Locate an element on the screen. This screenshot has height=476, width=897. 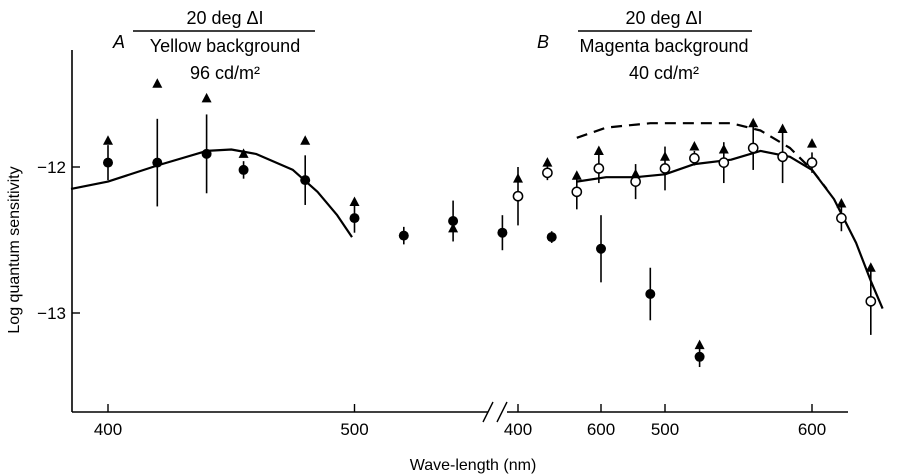
panel-title-bottom: Magenta background is located at coordinates (663, 46).